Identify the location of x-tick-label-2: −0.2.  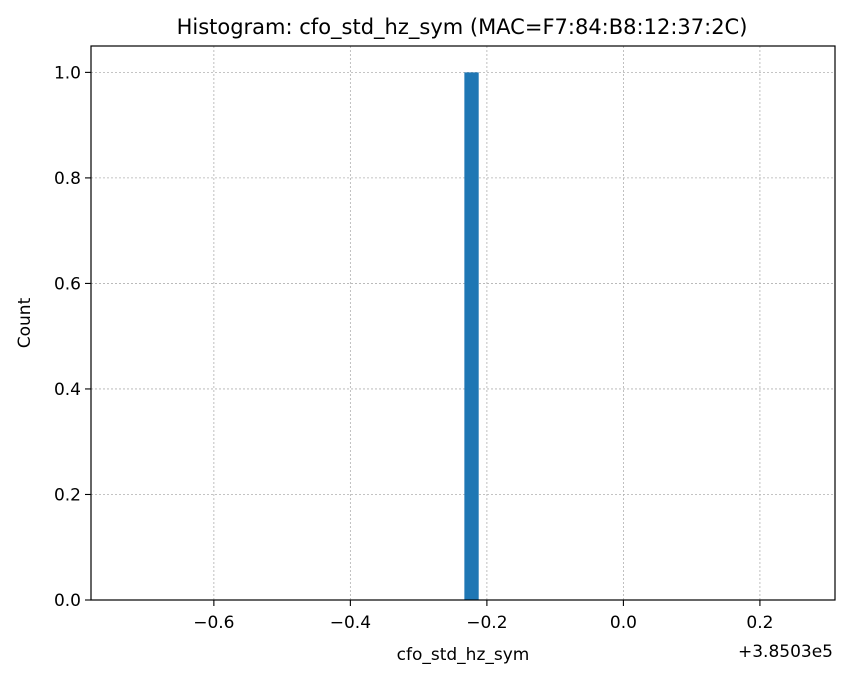
(486, 623).